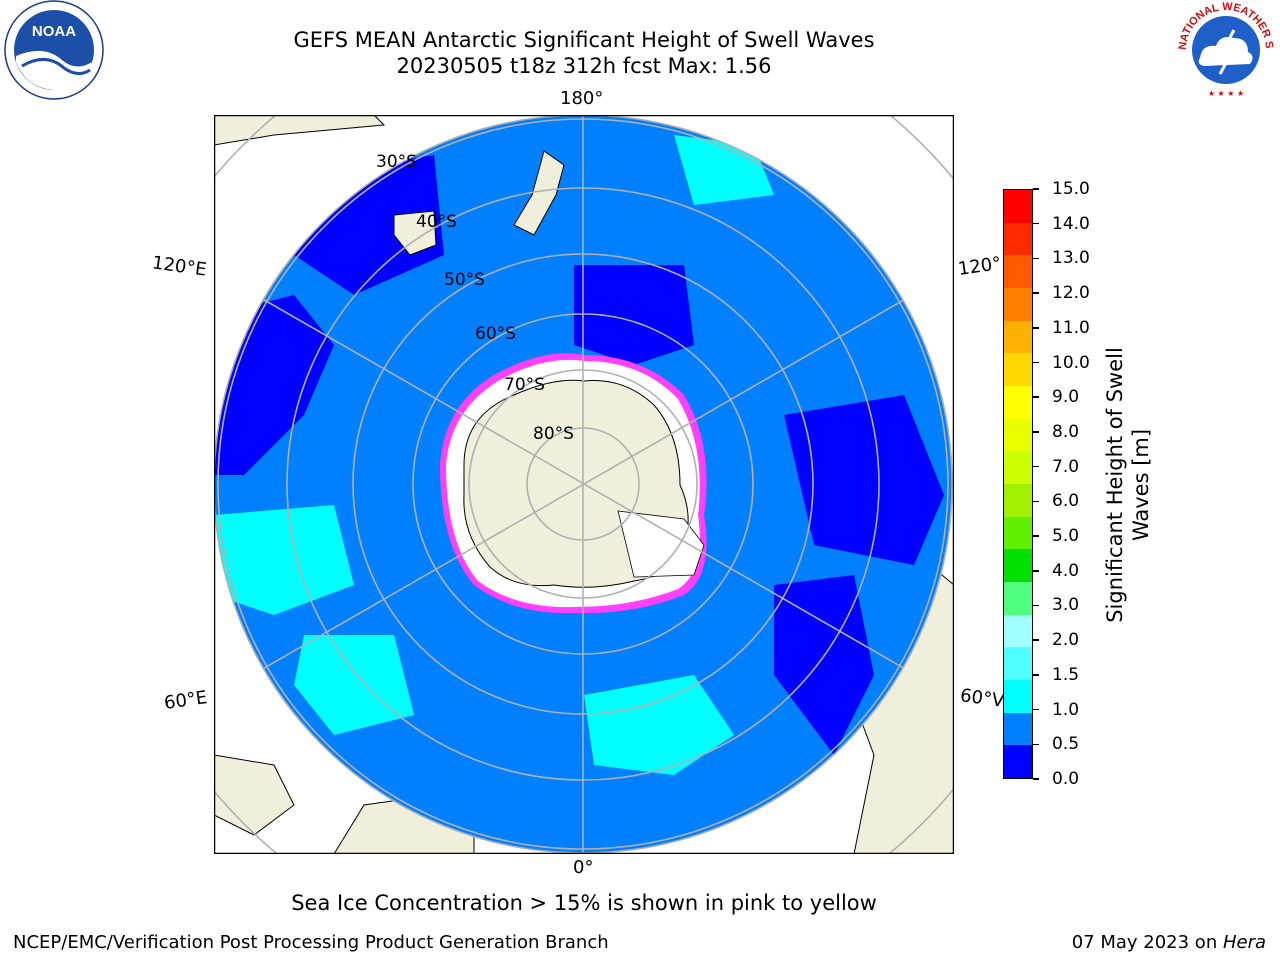 The height and width of the screenshot is (960, 1280). Describe the element at coordinates (54, 50) in the screenshot. I see `noaa-logo: NOAA` at that location.